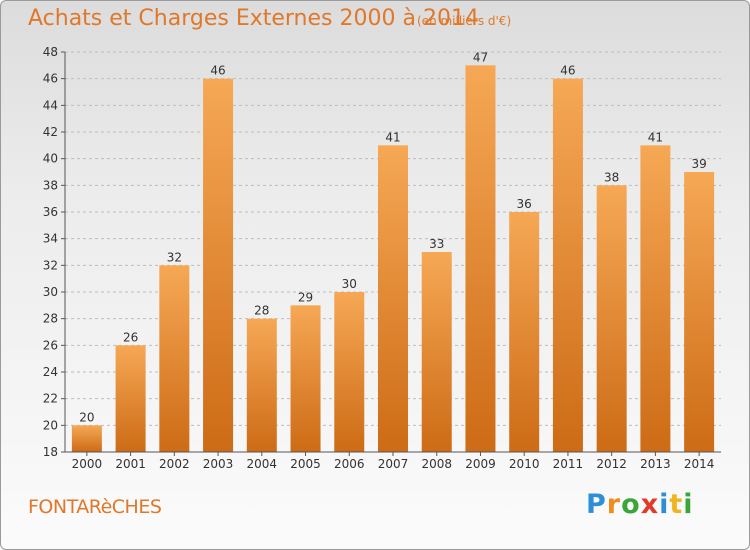 This screenshot has height=550, width=750. I want to click on x-tick-label: 2000, so click(87, 464).